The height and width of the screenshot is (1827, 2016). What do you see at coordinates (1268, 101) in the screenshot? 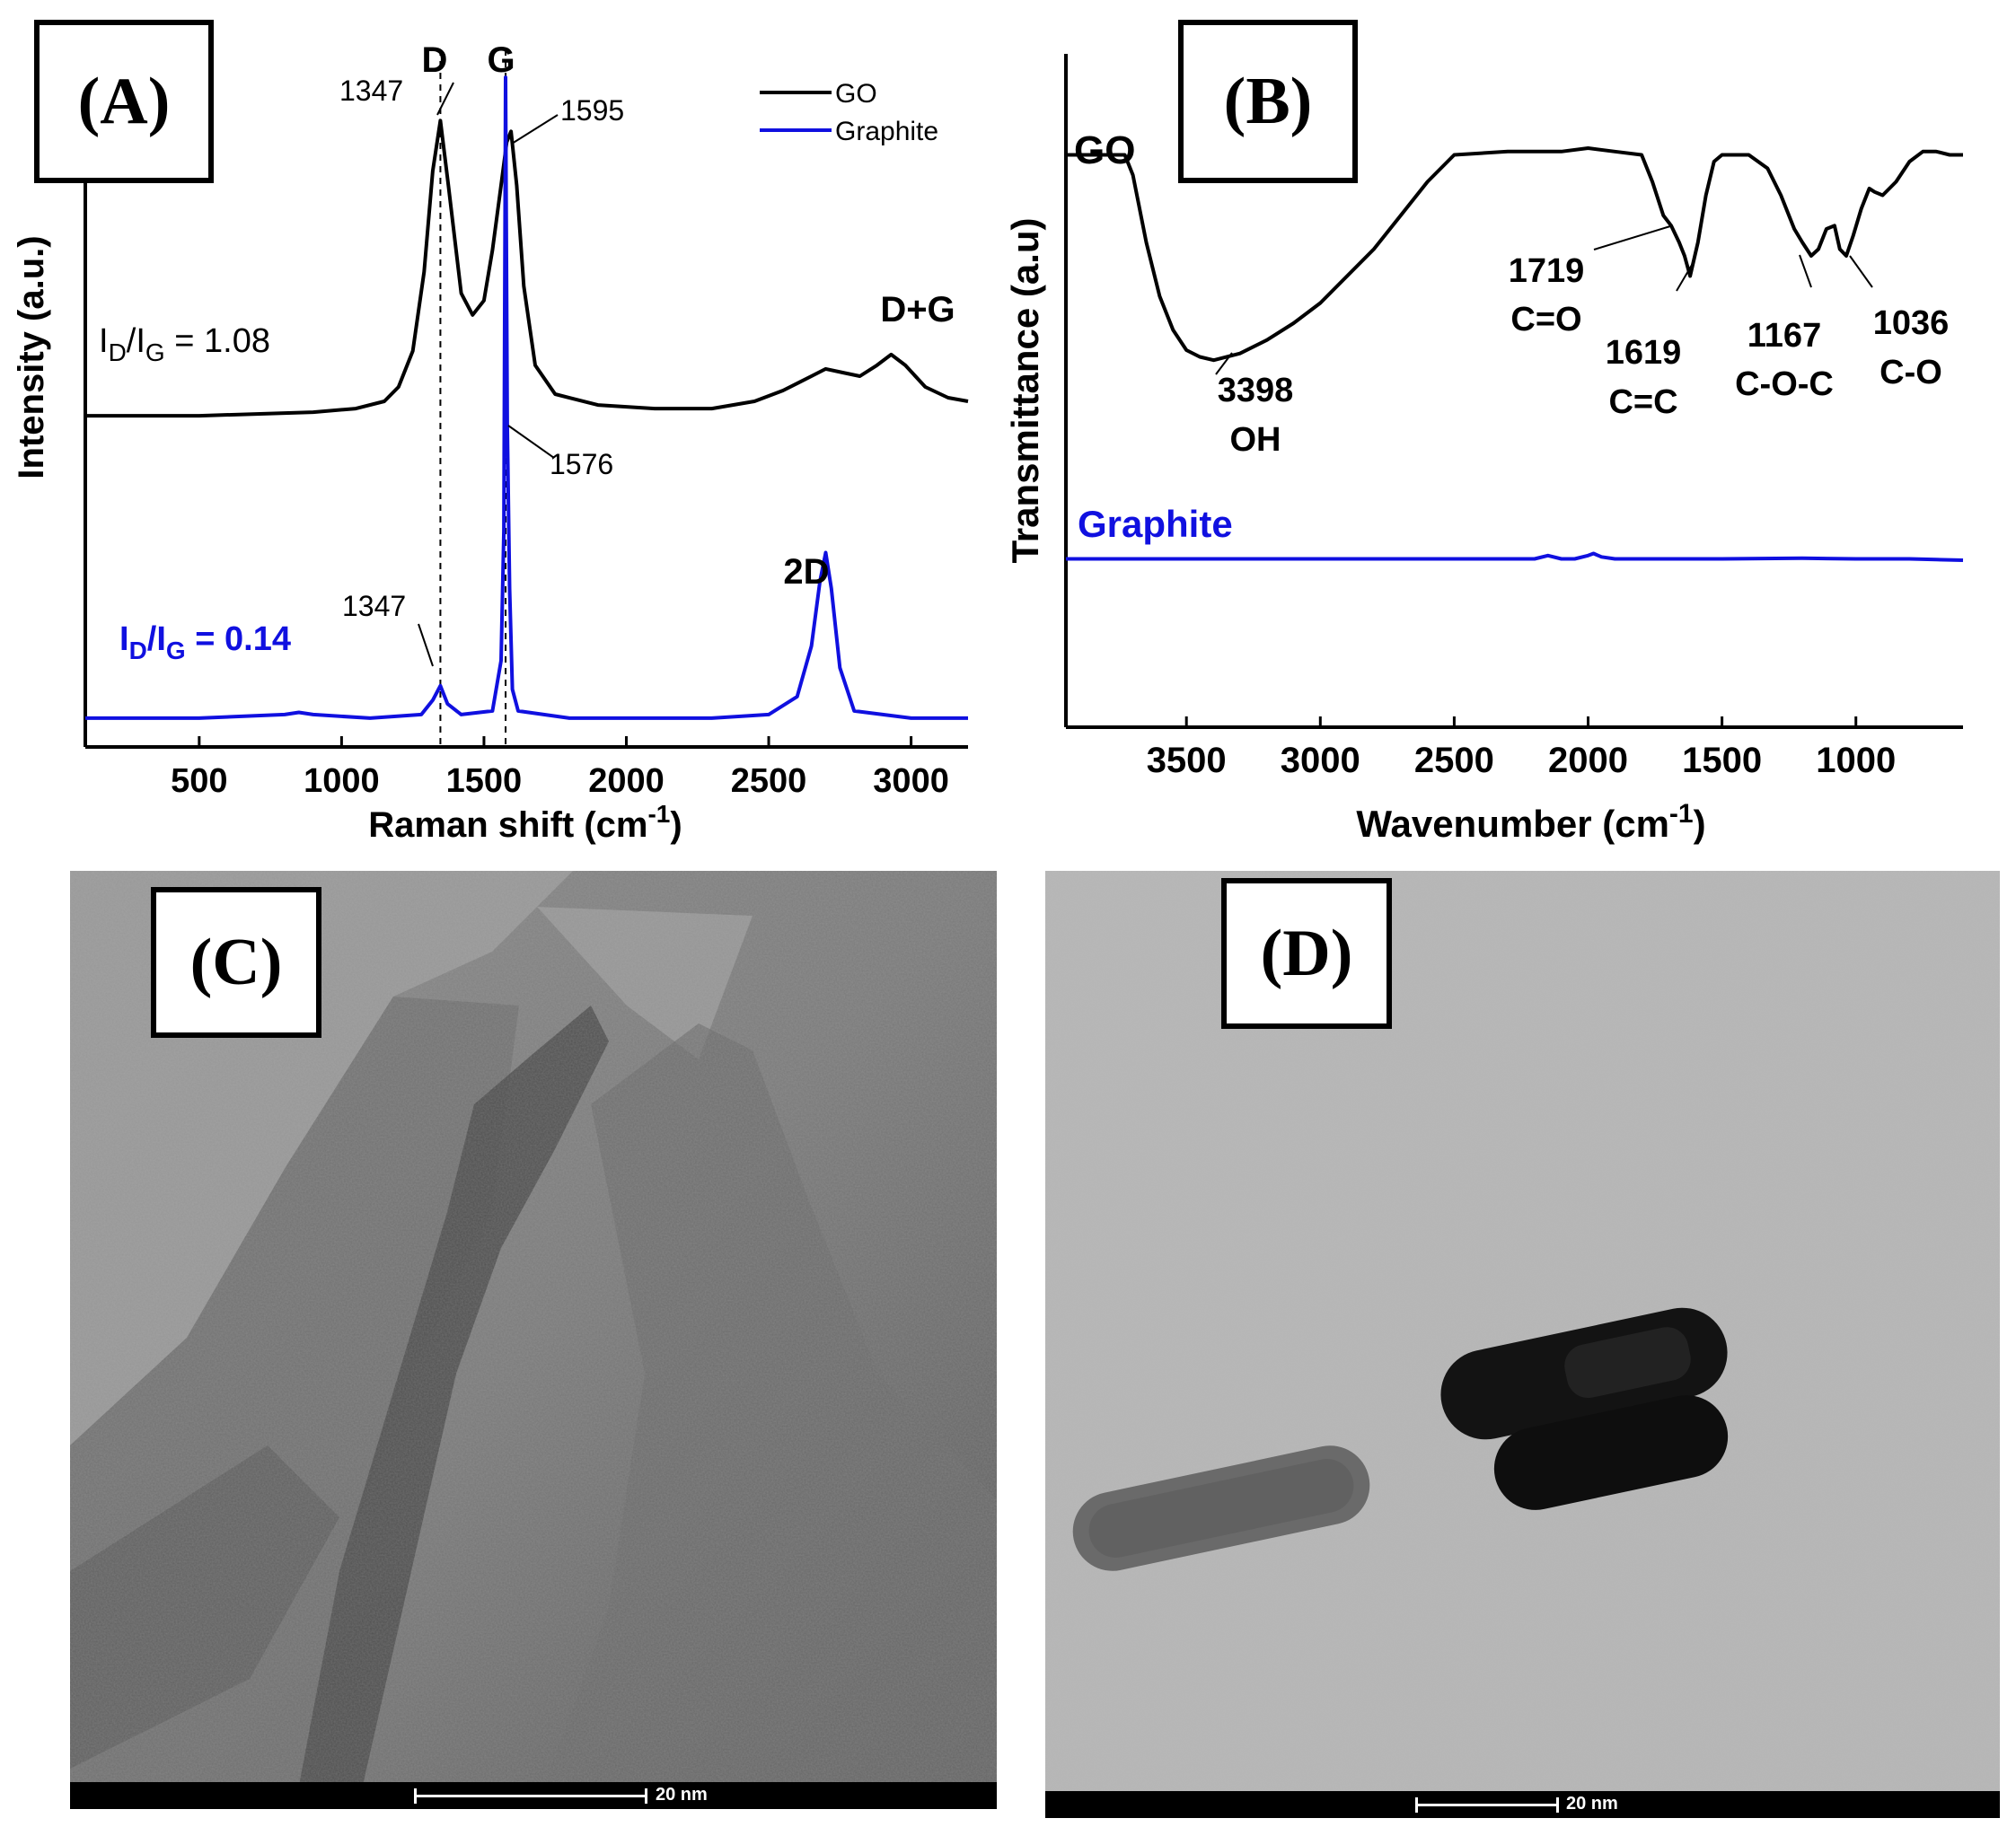
I see `panel-b-label: (B)` at bounding box center [1268, 101].